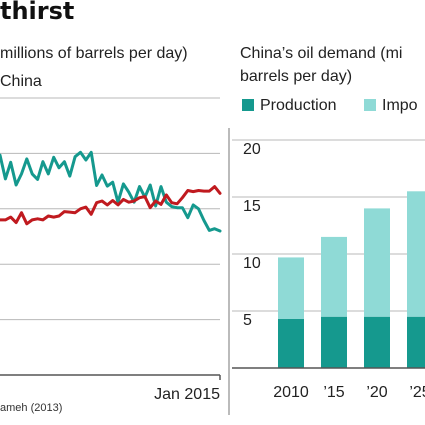 The image size is (425, 425). What do you see at coordinates (187, 394) in the screenshot?
I see `left-x-tick-label: Jan 2015` at bounding box center [187, 394].